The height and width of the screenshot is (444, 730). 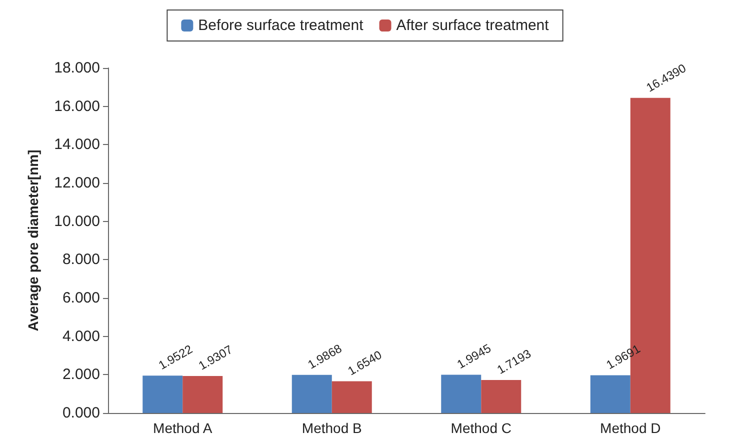 What do you see at coordinates (481, 428) in the screenshot?
I see `x-tick-label: Method C` at bounding box center [481, 428].